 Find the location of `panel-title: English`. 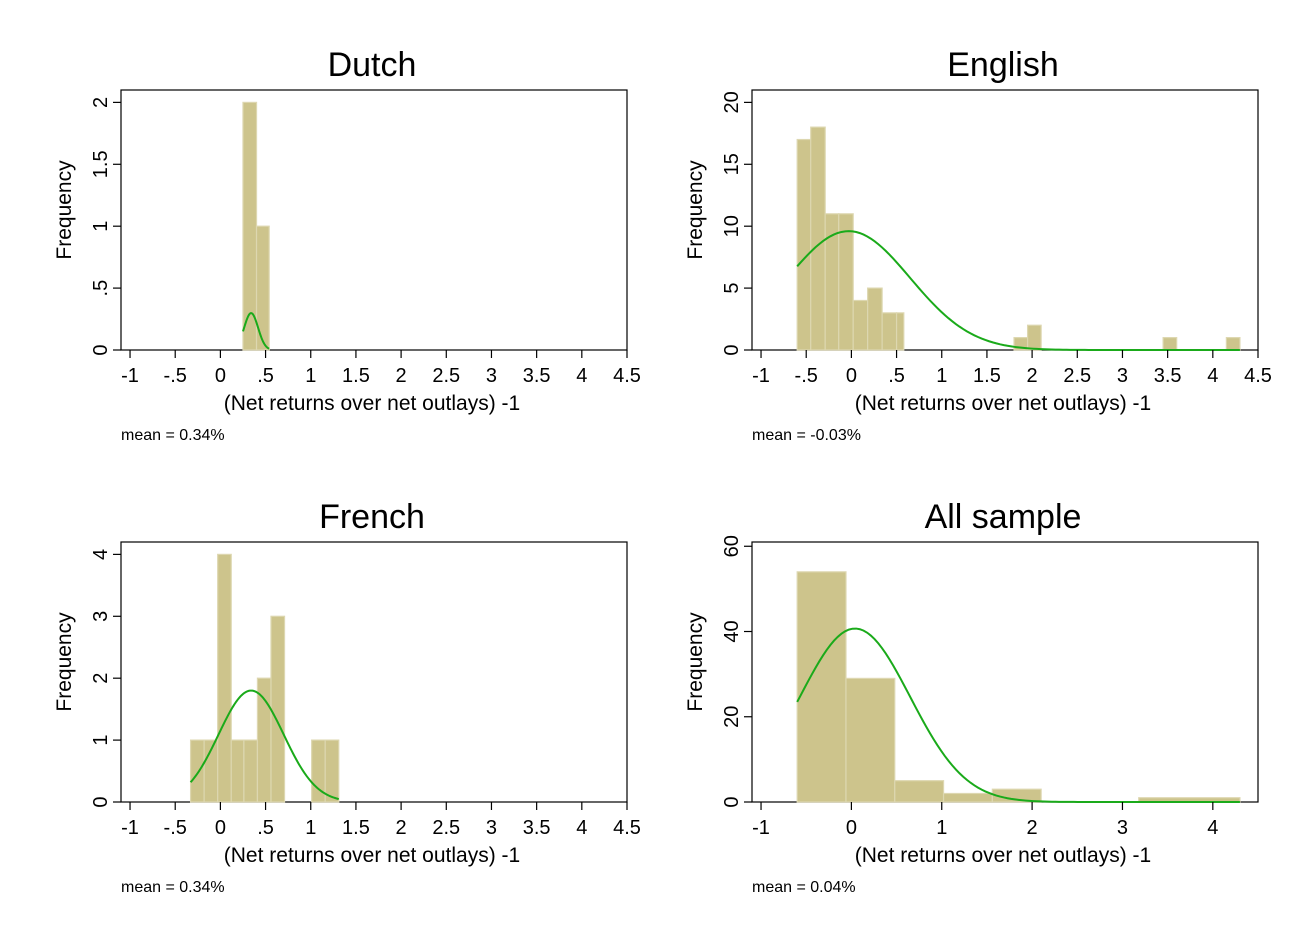

panel-title: English is located at coordinates (1003, 65).